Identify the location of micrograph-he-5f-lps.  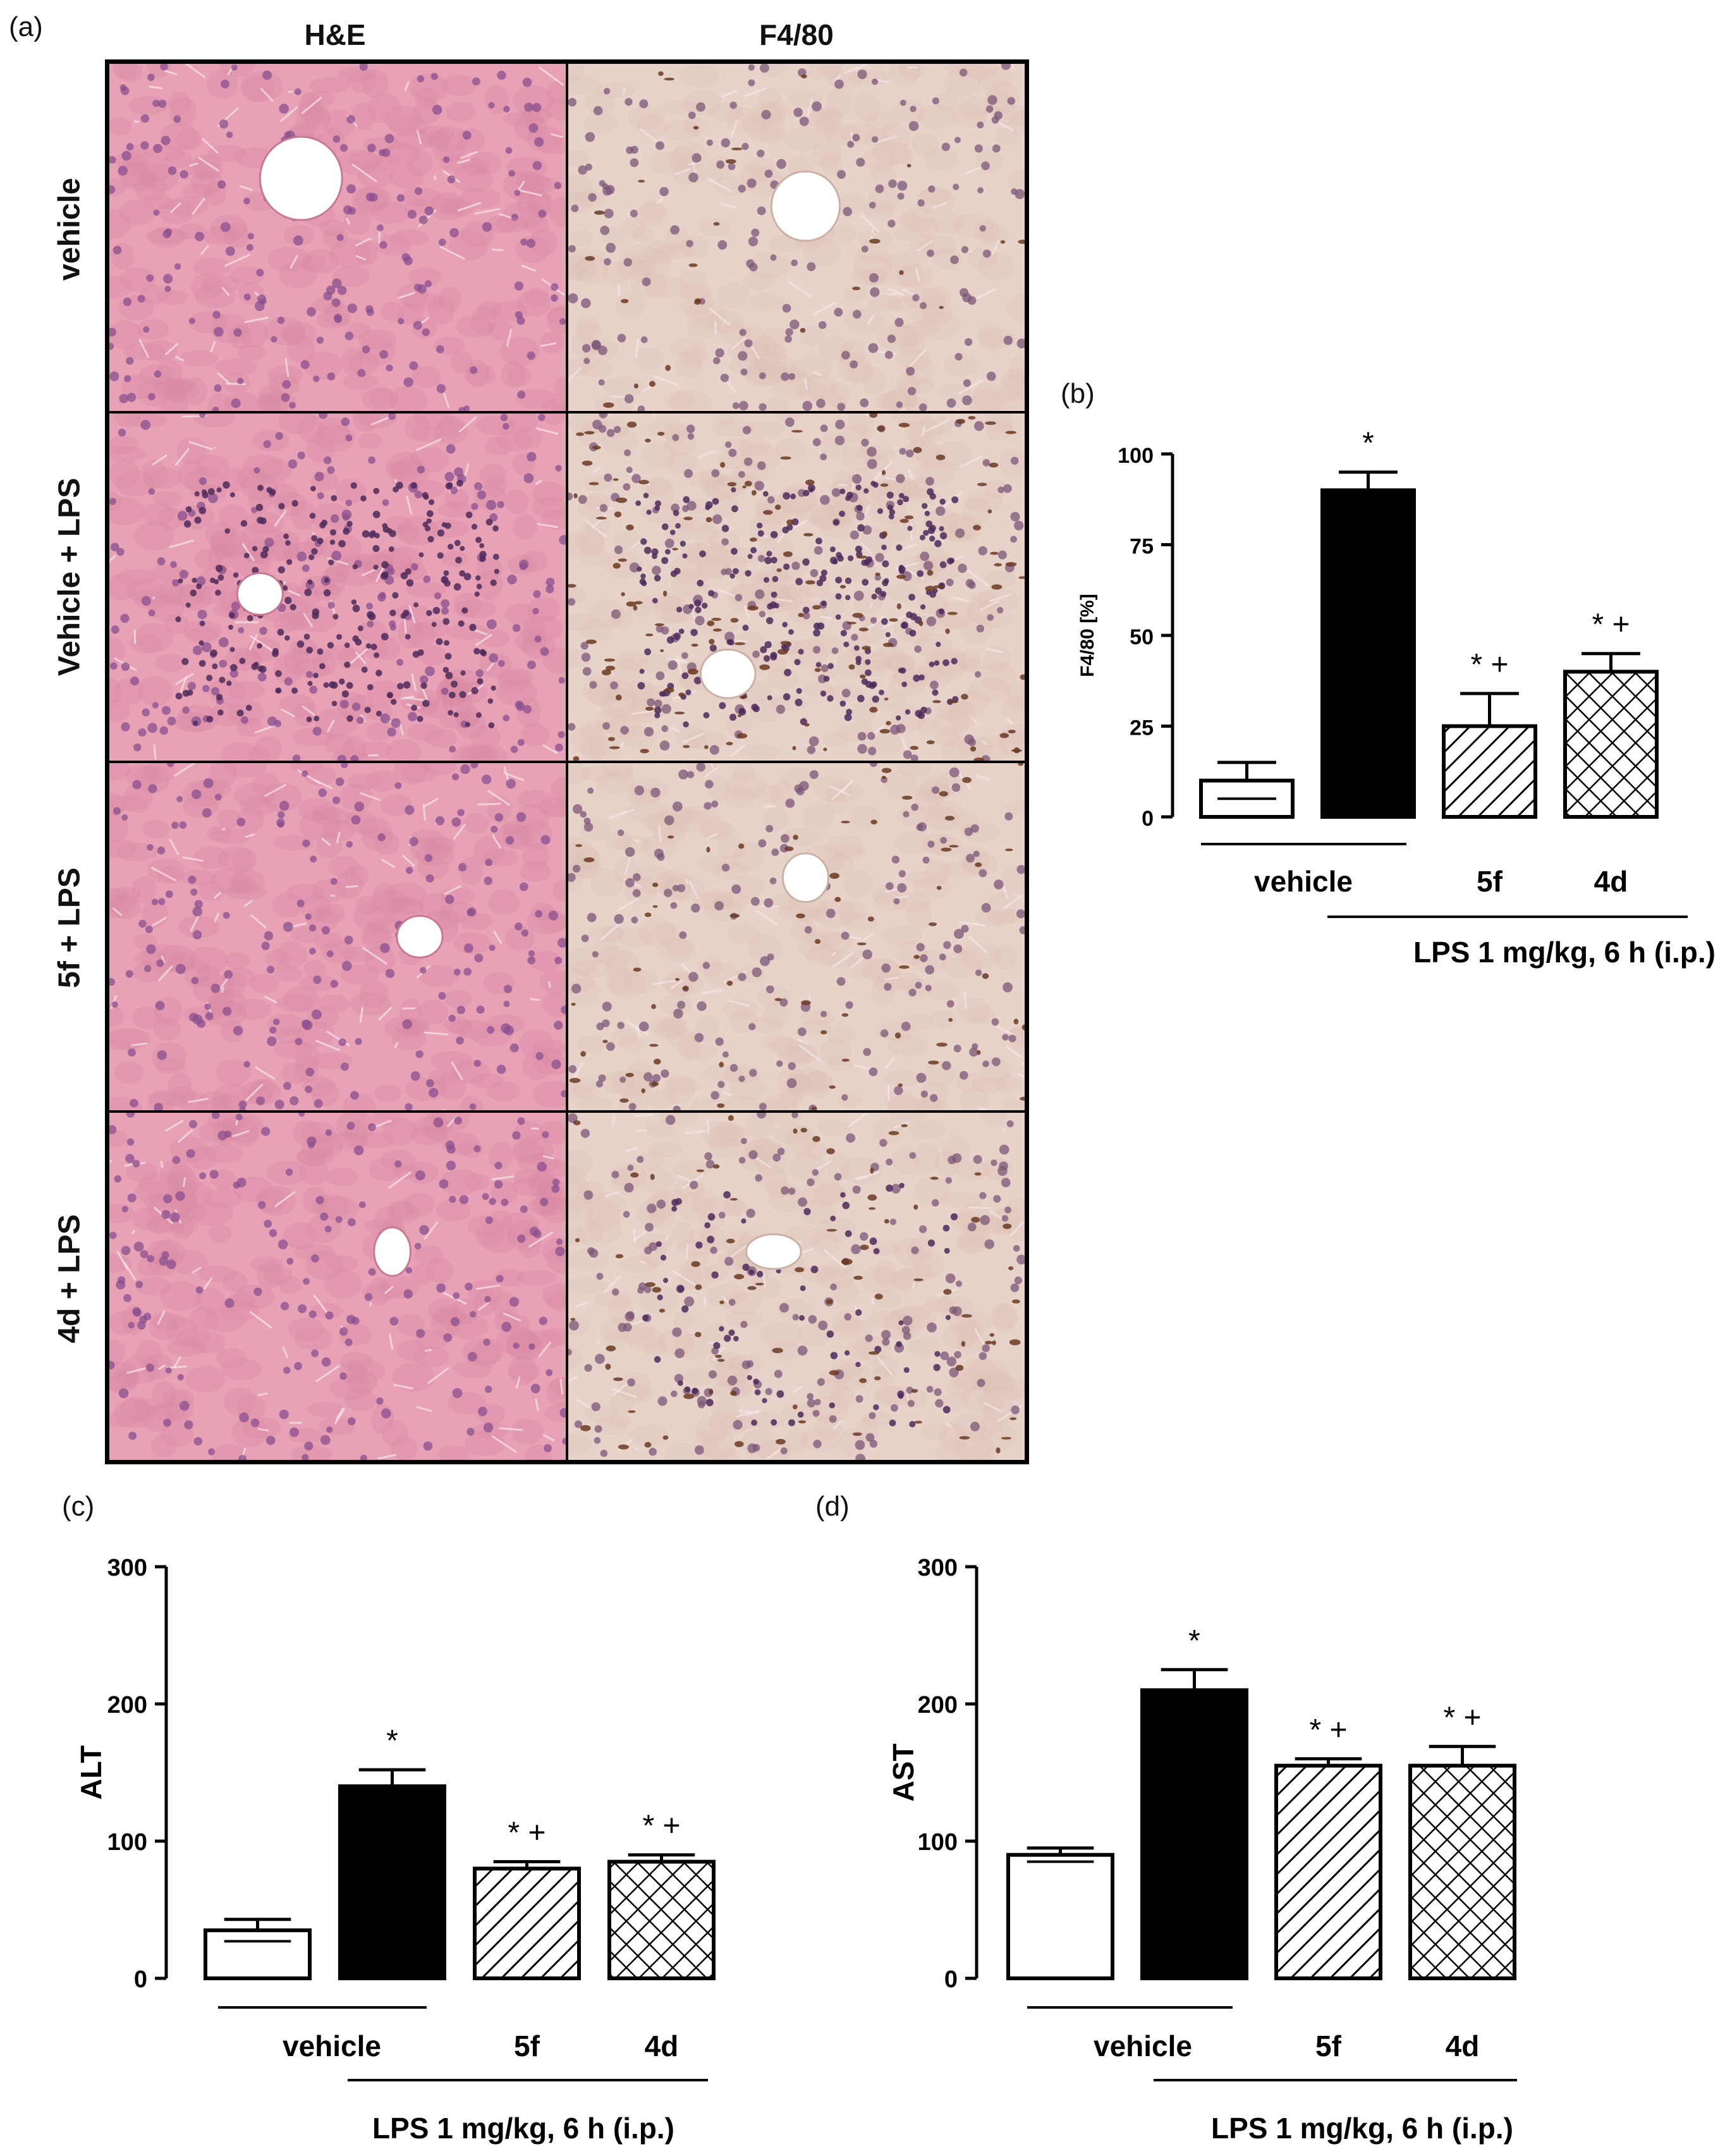
(337, 937).